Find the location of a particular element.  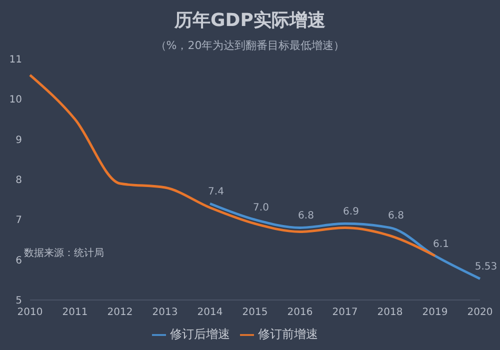

x-tick-label: 2019 is located at coordinates (435, 312).